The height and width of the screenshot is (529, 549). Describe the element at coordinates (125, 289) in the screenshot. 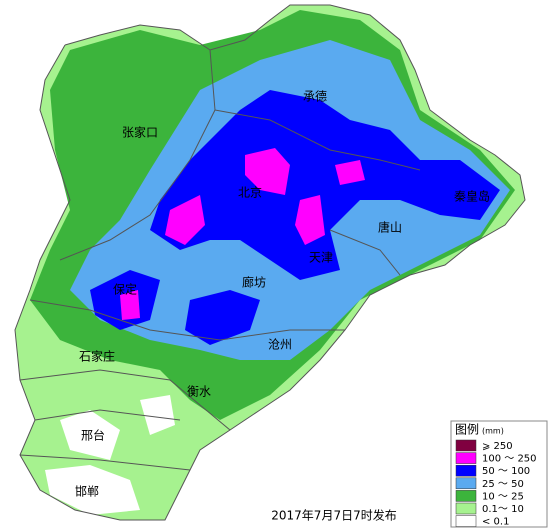

I see `city-label: 保定` at that location.